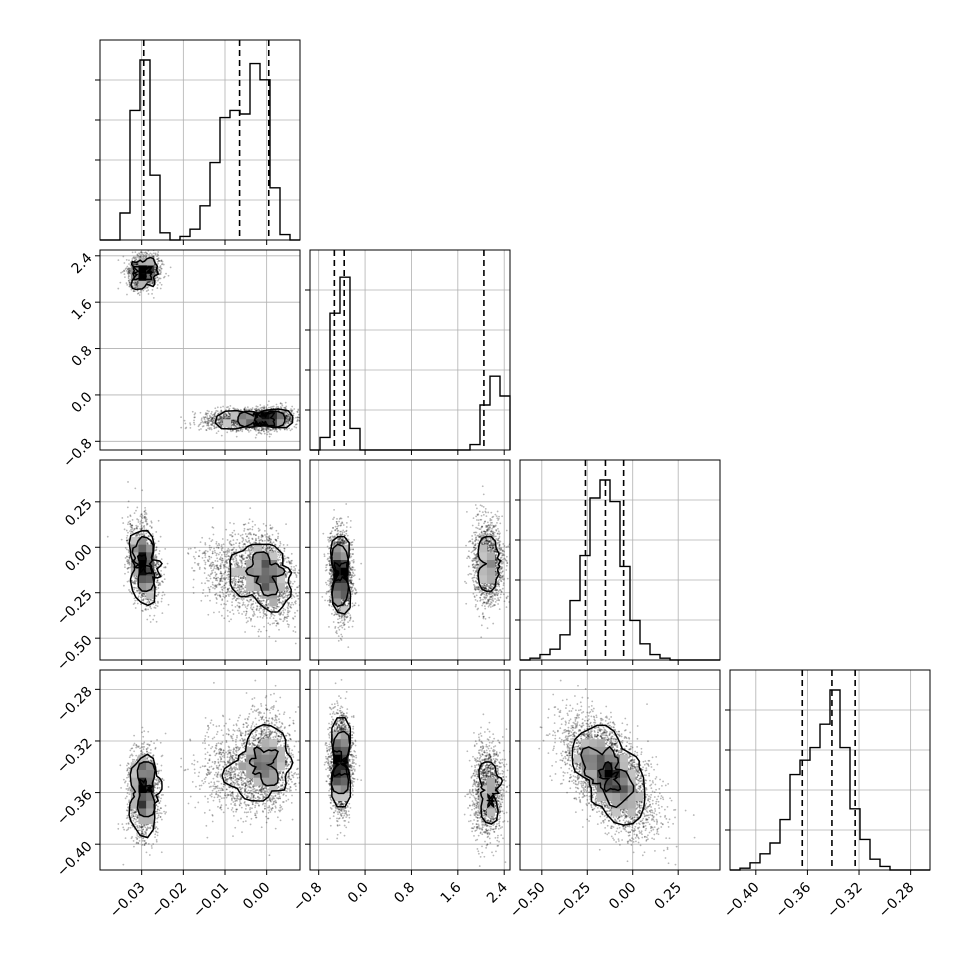  Describe the element at coordinates (280, 571) in the screenshot. I see `density-cell` at that location.